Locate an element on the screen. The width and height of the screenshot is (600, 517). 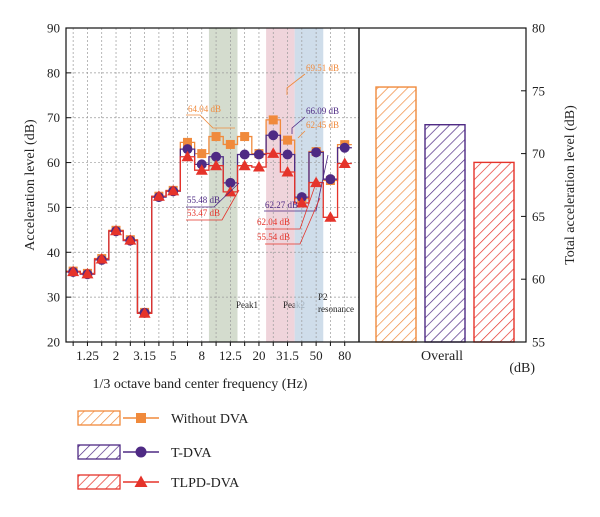
xtick-label-7: 31.5 is located at coordinates (287, 355).